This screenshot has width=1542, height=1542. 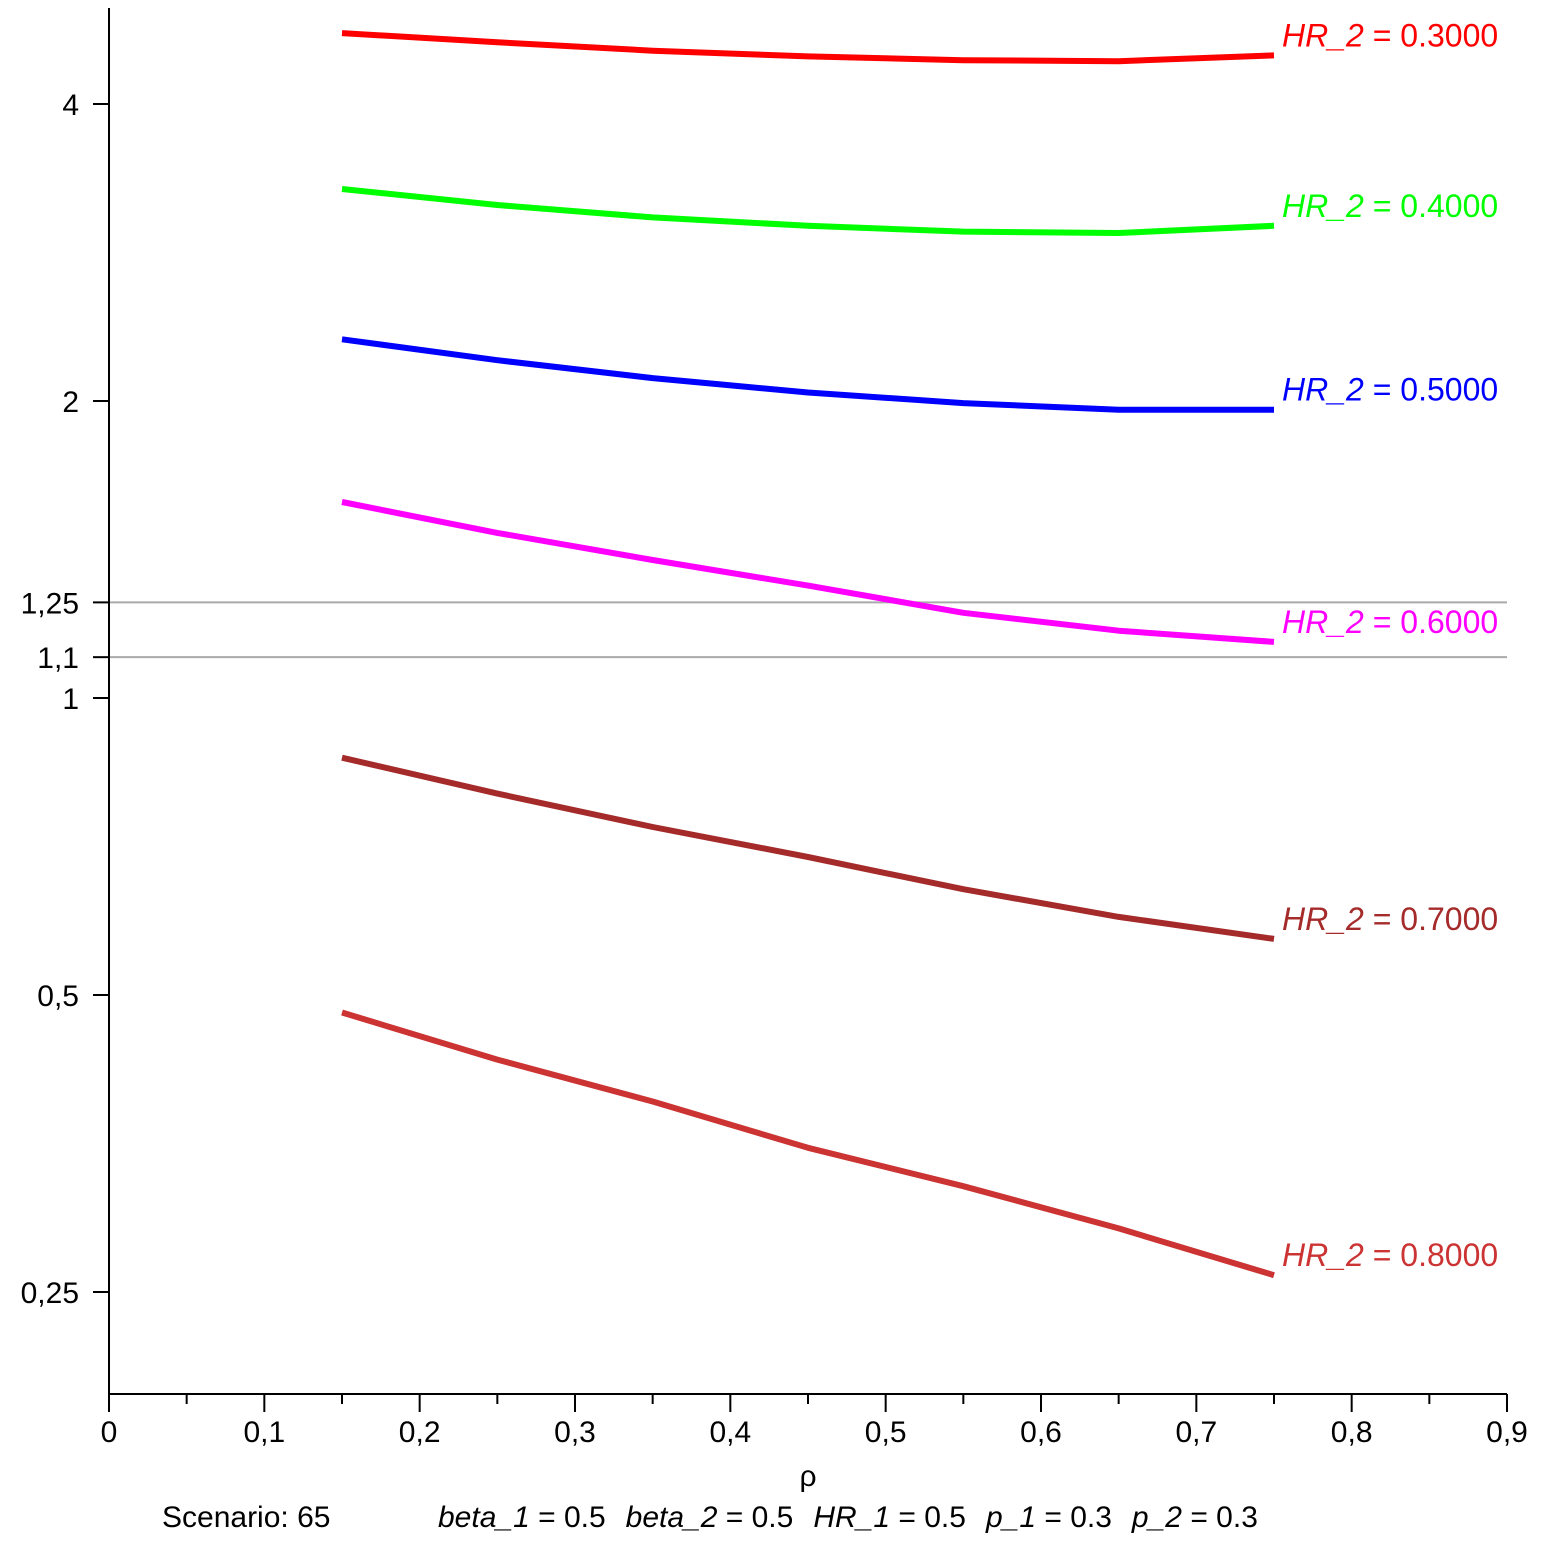 What do you see at coordinates (1431, 390) in the screenshot?
I see `series-label-value: = 0.5000` at bounding box center [1431, 390].